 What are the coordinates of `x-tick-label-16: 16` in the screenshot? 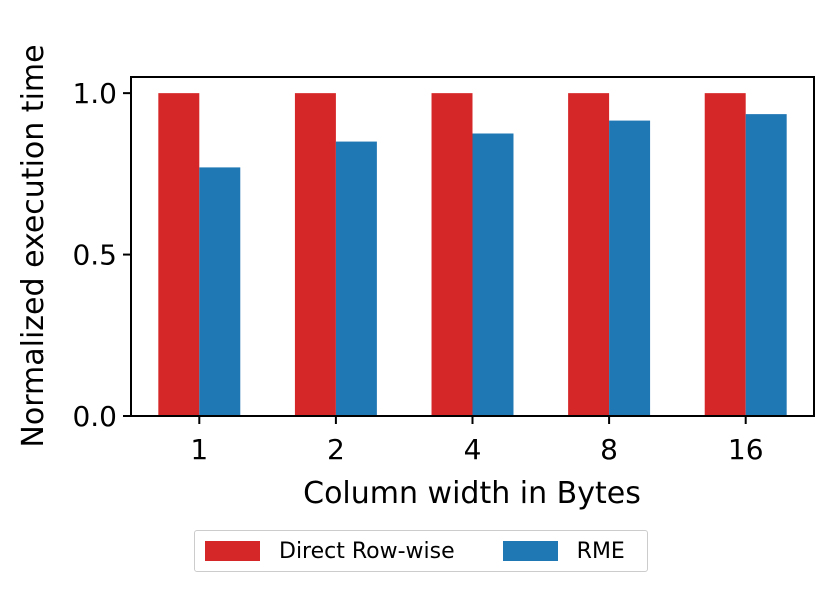 It's located at (746, 449).